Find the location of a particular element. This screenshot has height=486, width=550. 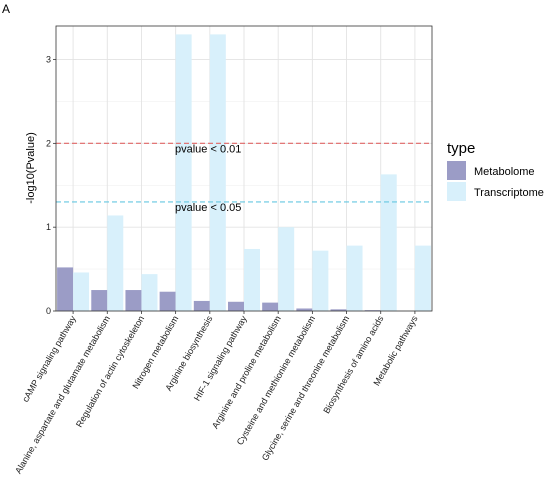

y-axis: 0 1 2 3 is located at coordinates (51, 185).